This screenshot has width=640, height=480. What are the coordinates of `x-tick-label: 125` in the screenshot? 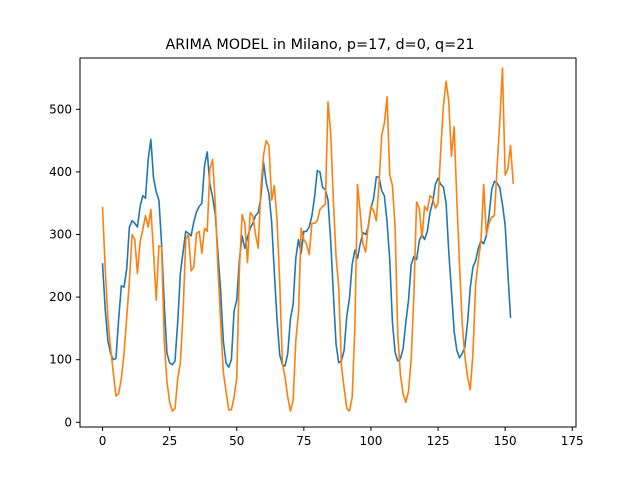 It's located at (438, 441).